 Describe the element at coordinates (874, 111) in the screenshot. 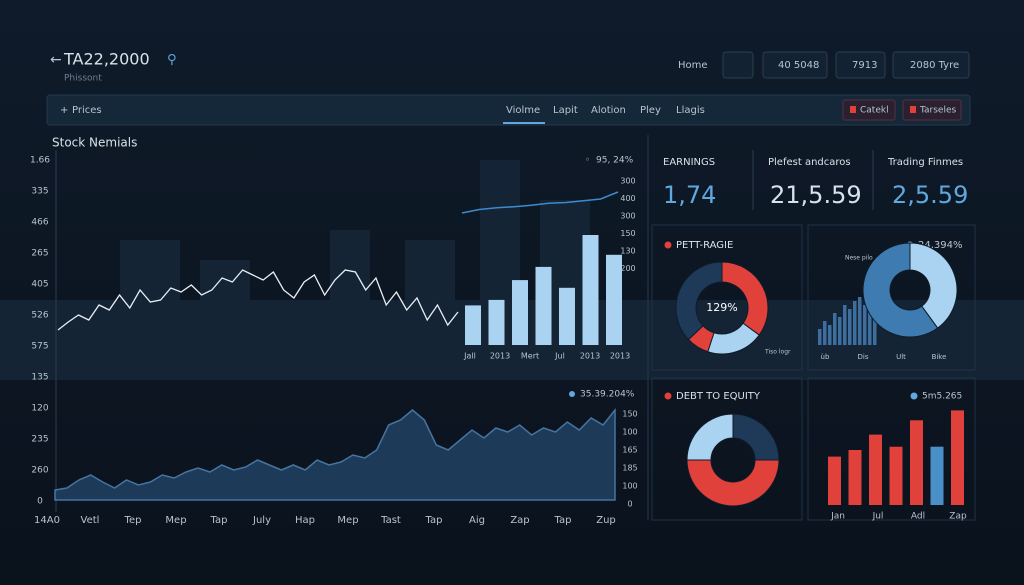

I see `button-label: Catekl` at that location.